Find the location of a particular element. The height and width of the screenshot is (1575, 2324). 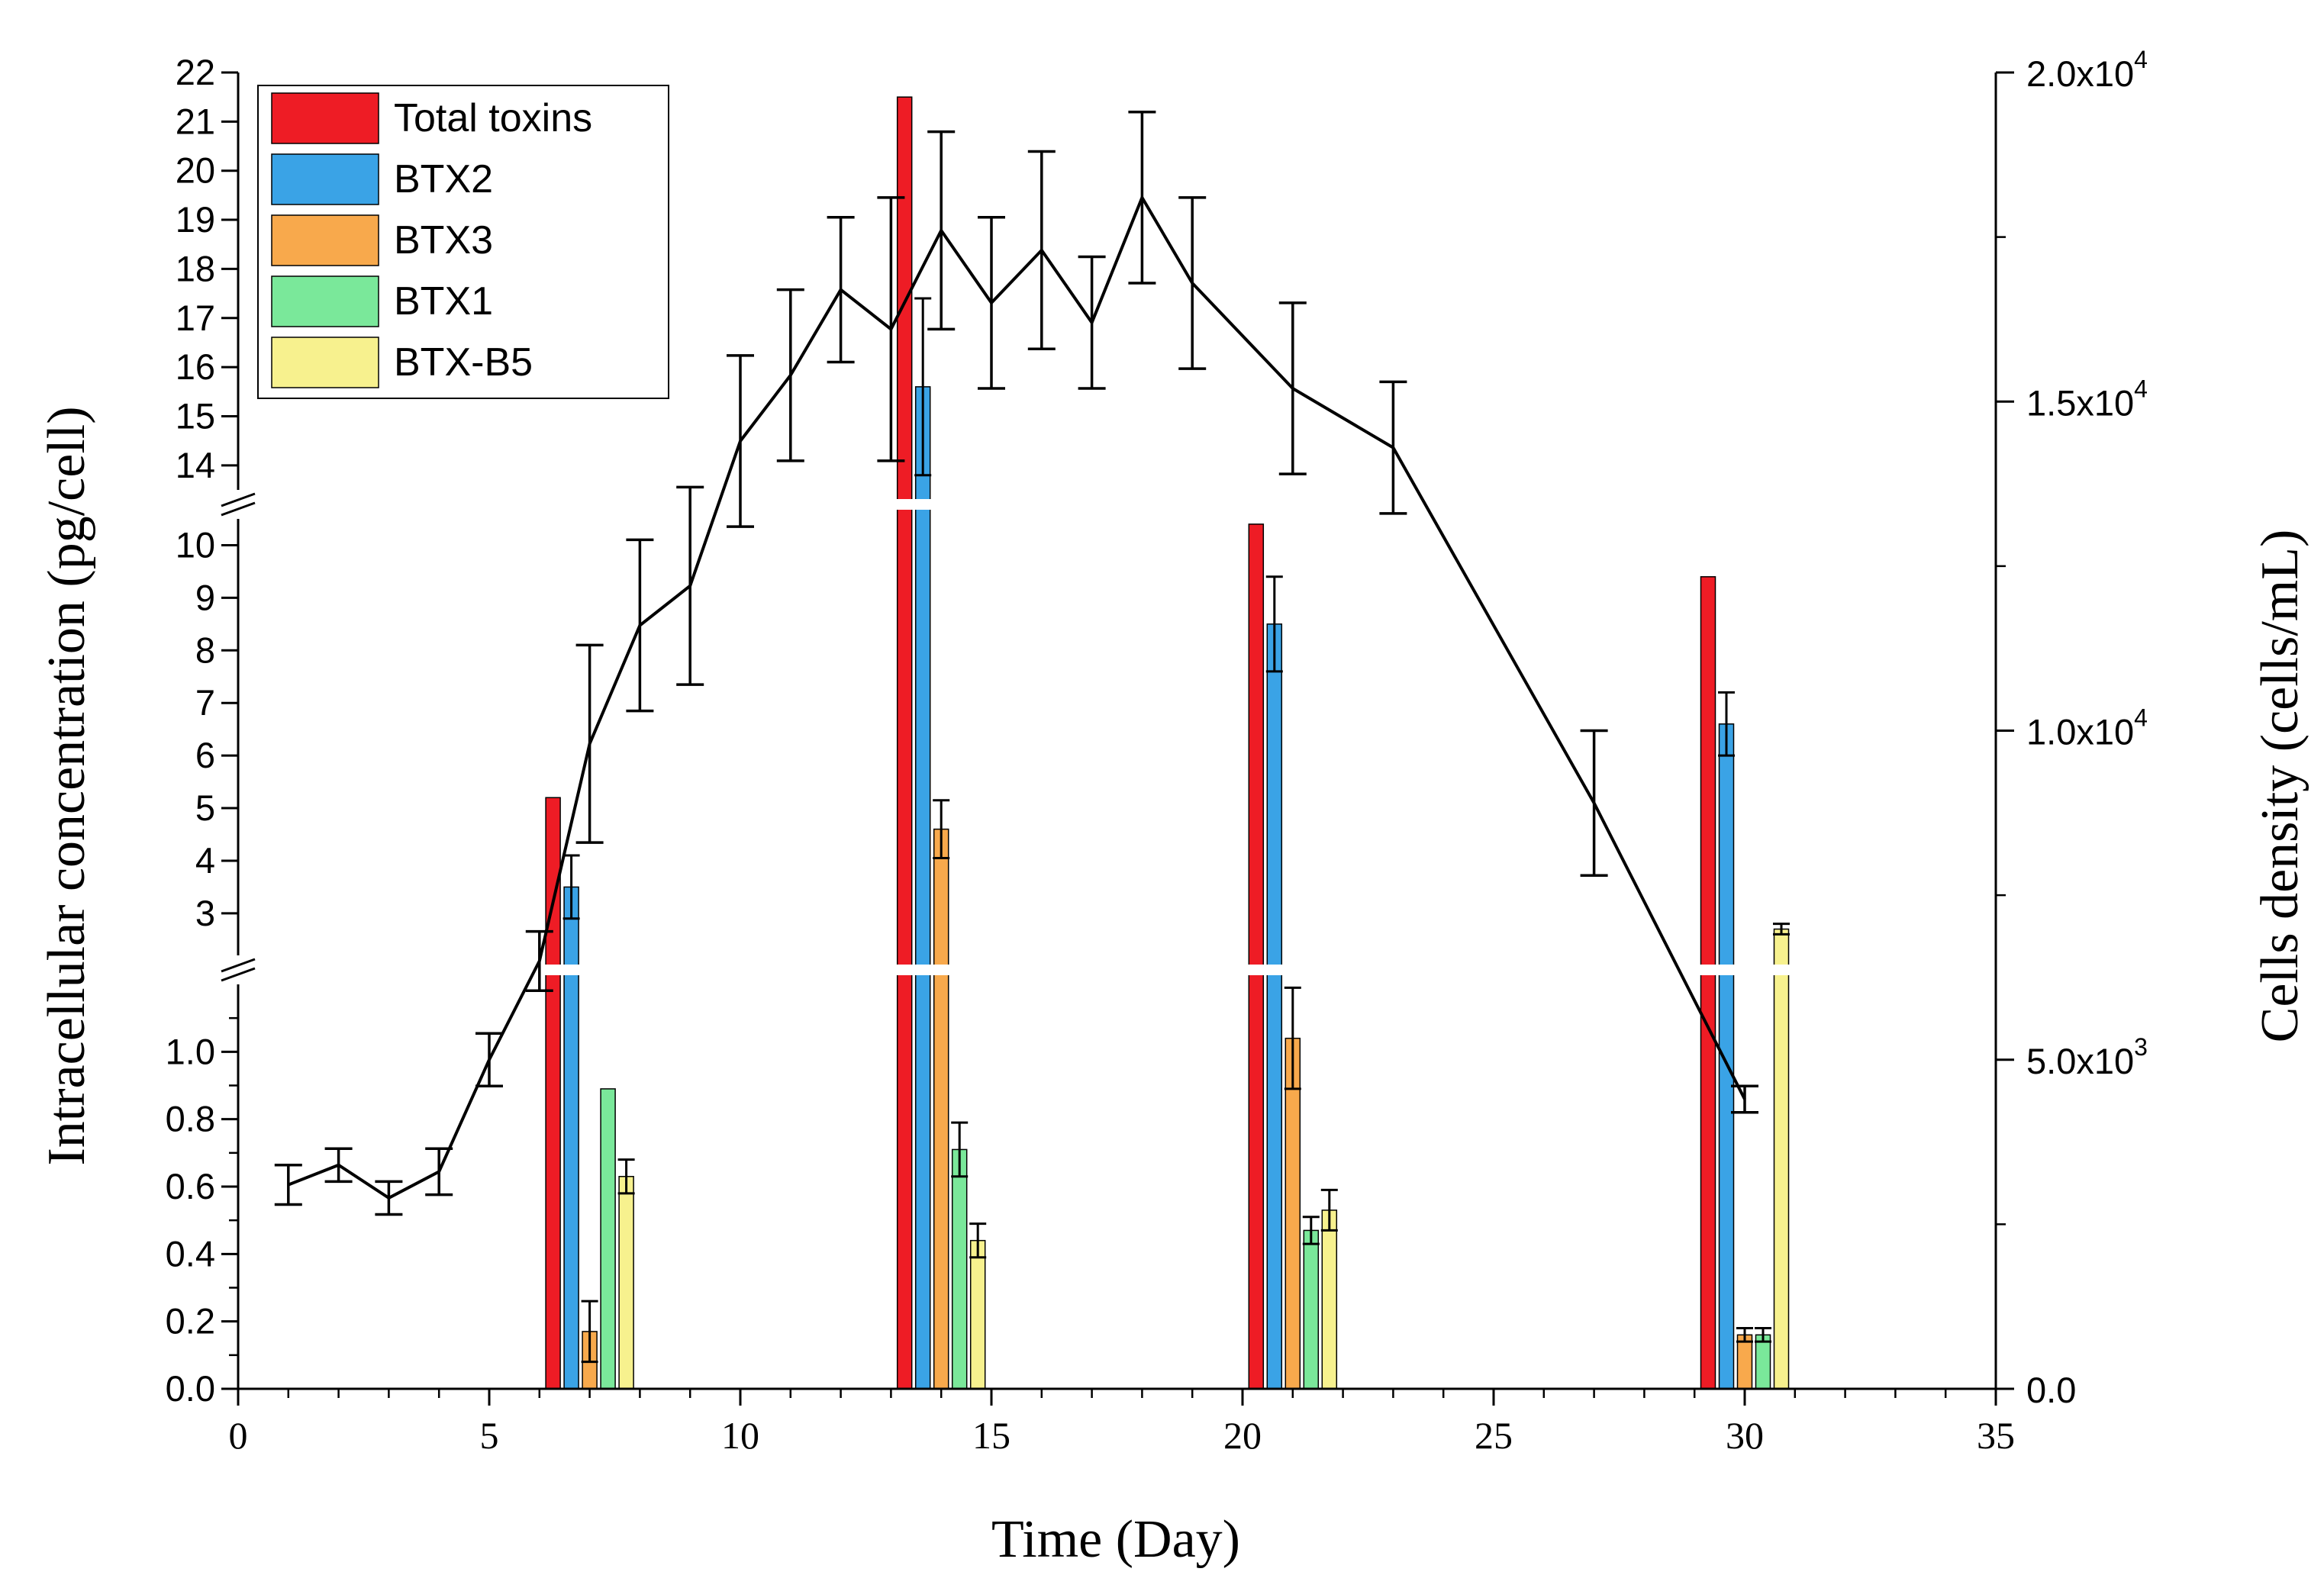

legend-swatch-total-toxins is located at coordinates (325, 118).